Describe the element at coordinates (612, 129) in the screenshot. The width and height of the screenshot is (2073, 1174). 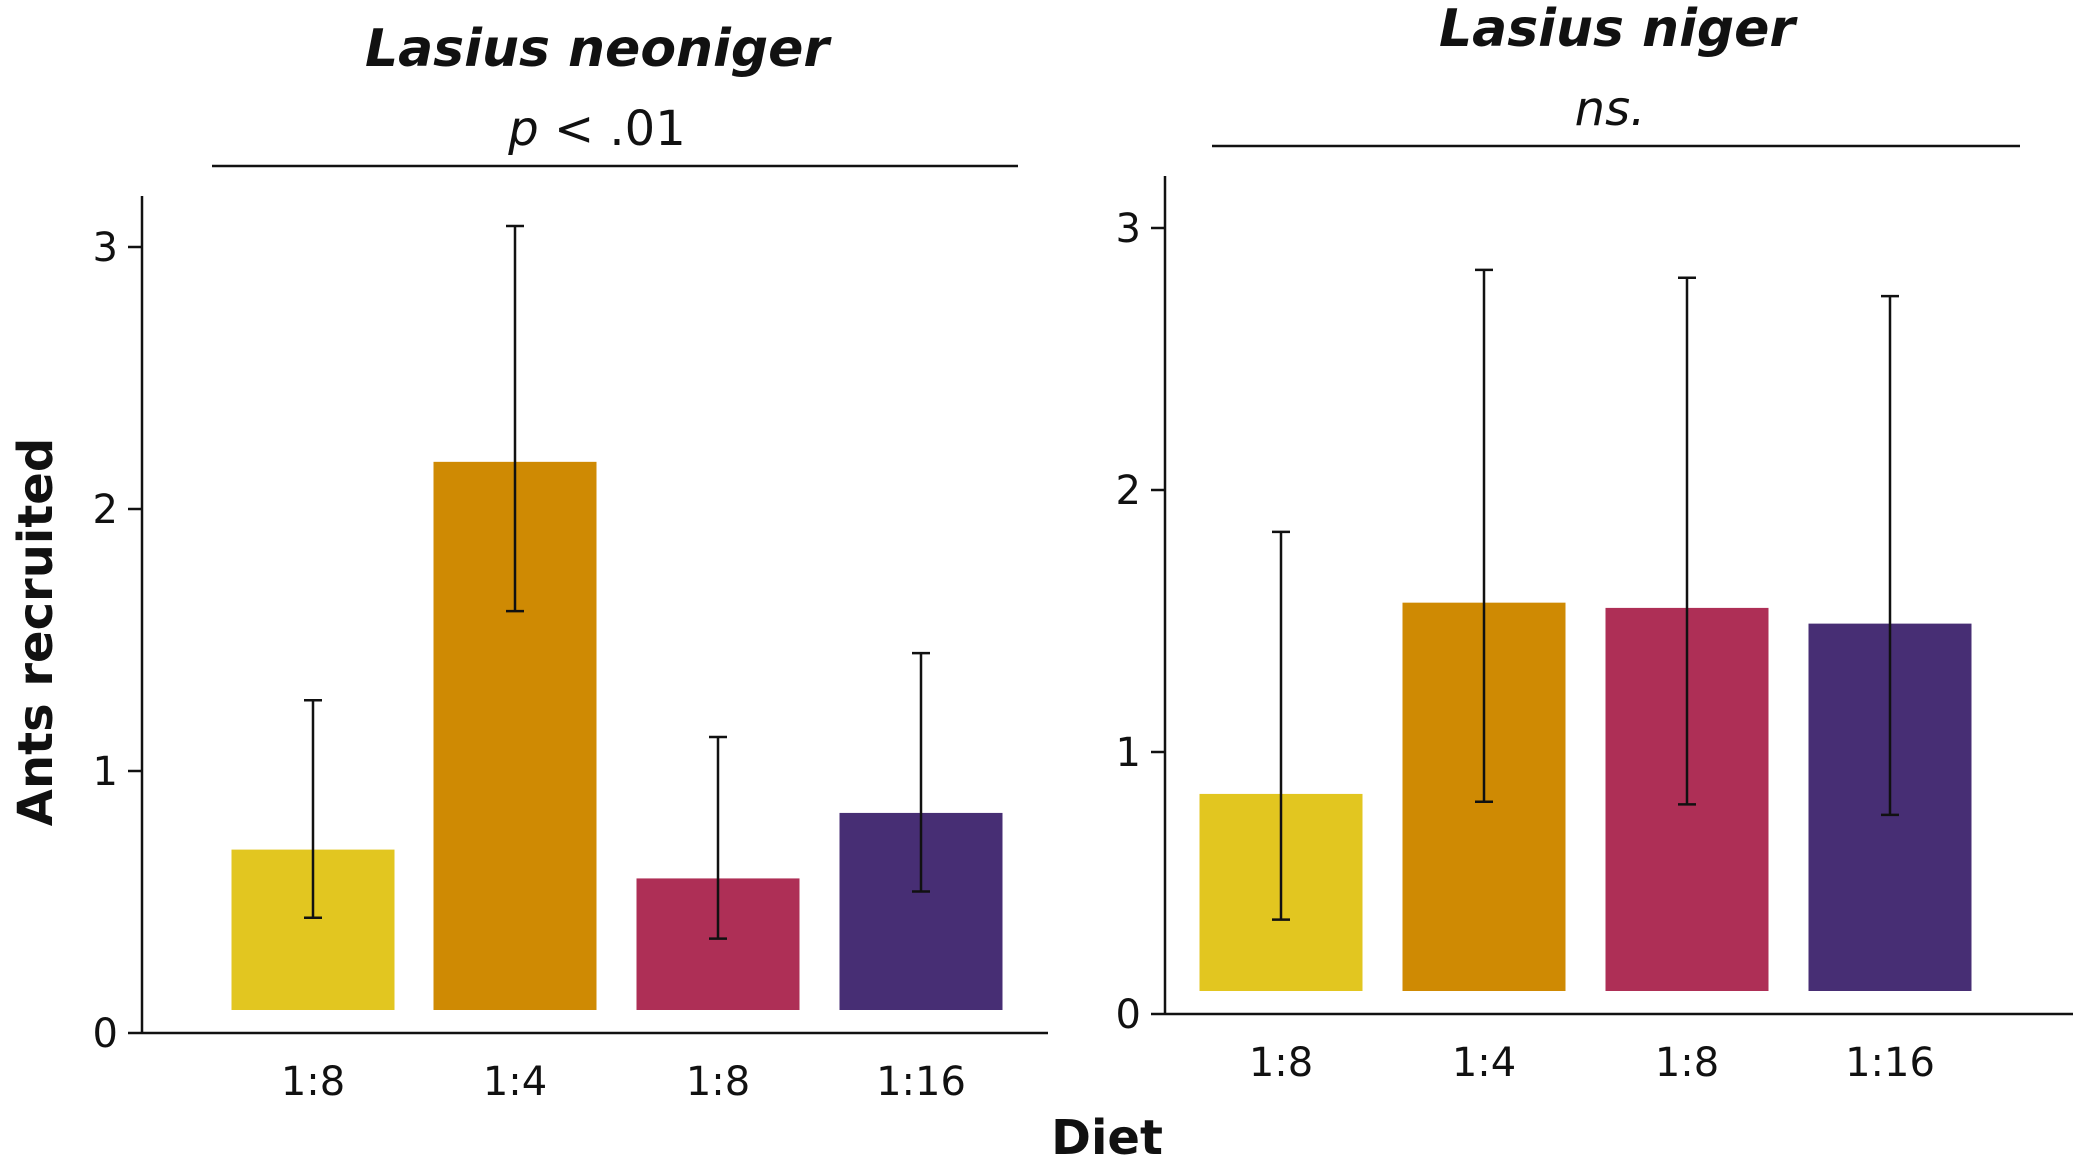
I see `panel-1-significance-text: < .01` at that location.